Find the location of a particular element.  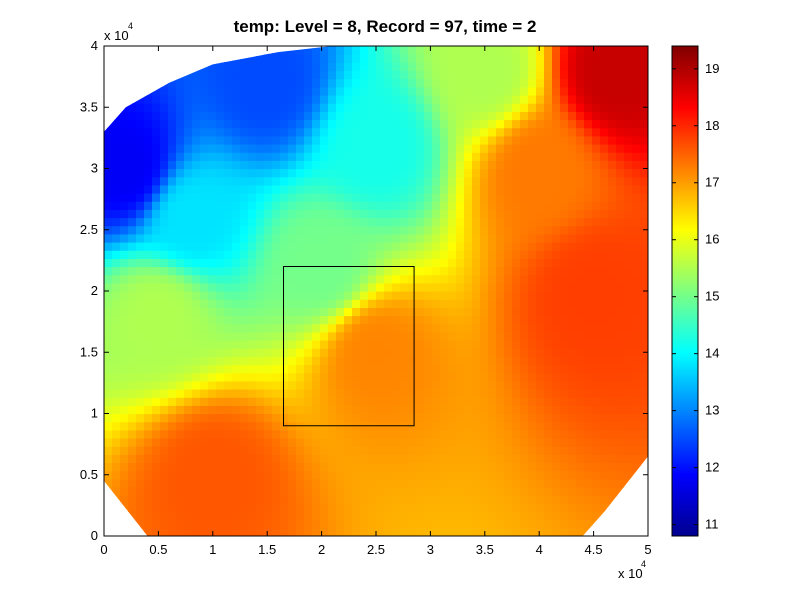

y-tick-label: 0.5 is located at coordinates (89, 474).